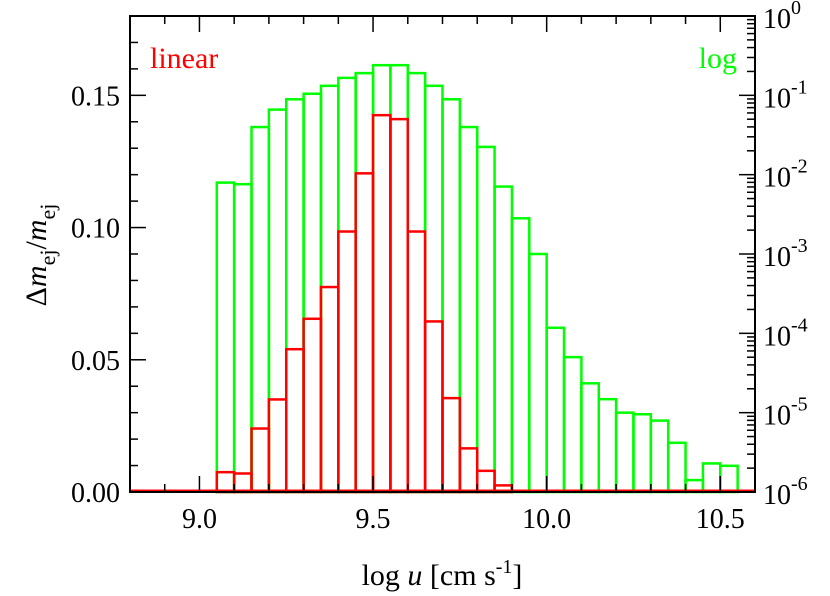  Describe the element at coordinates (785, 333) in the screenshot. I see `y-right-tick-label: 10⁻⁴` at that location.